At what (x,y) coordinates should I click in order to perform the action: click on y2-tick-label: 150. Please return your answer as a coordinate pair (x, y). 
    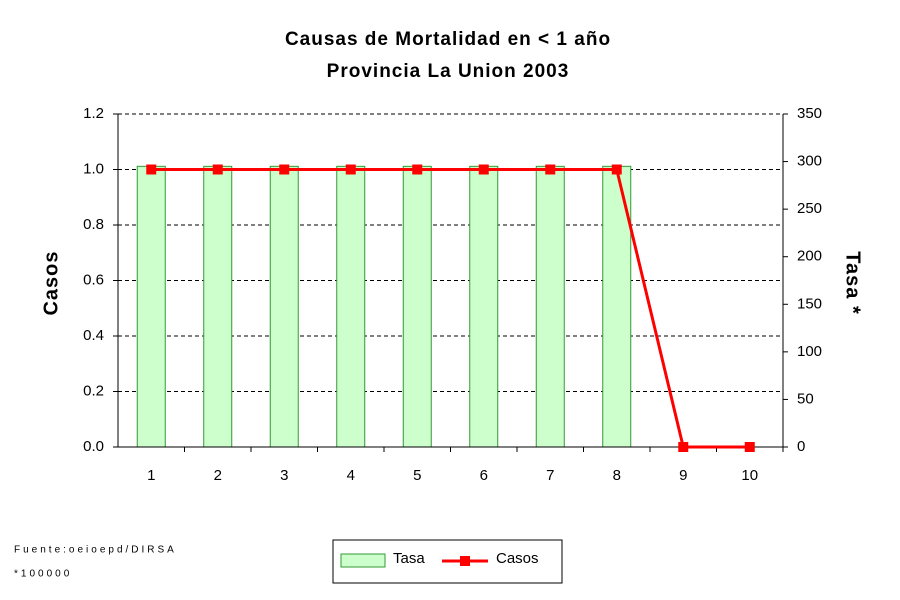
    Looking at the image, I should click on (809, 303).